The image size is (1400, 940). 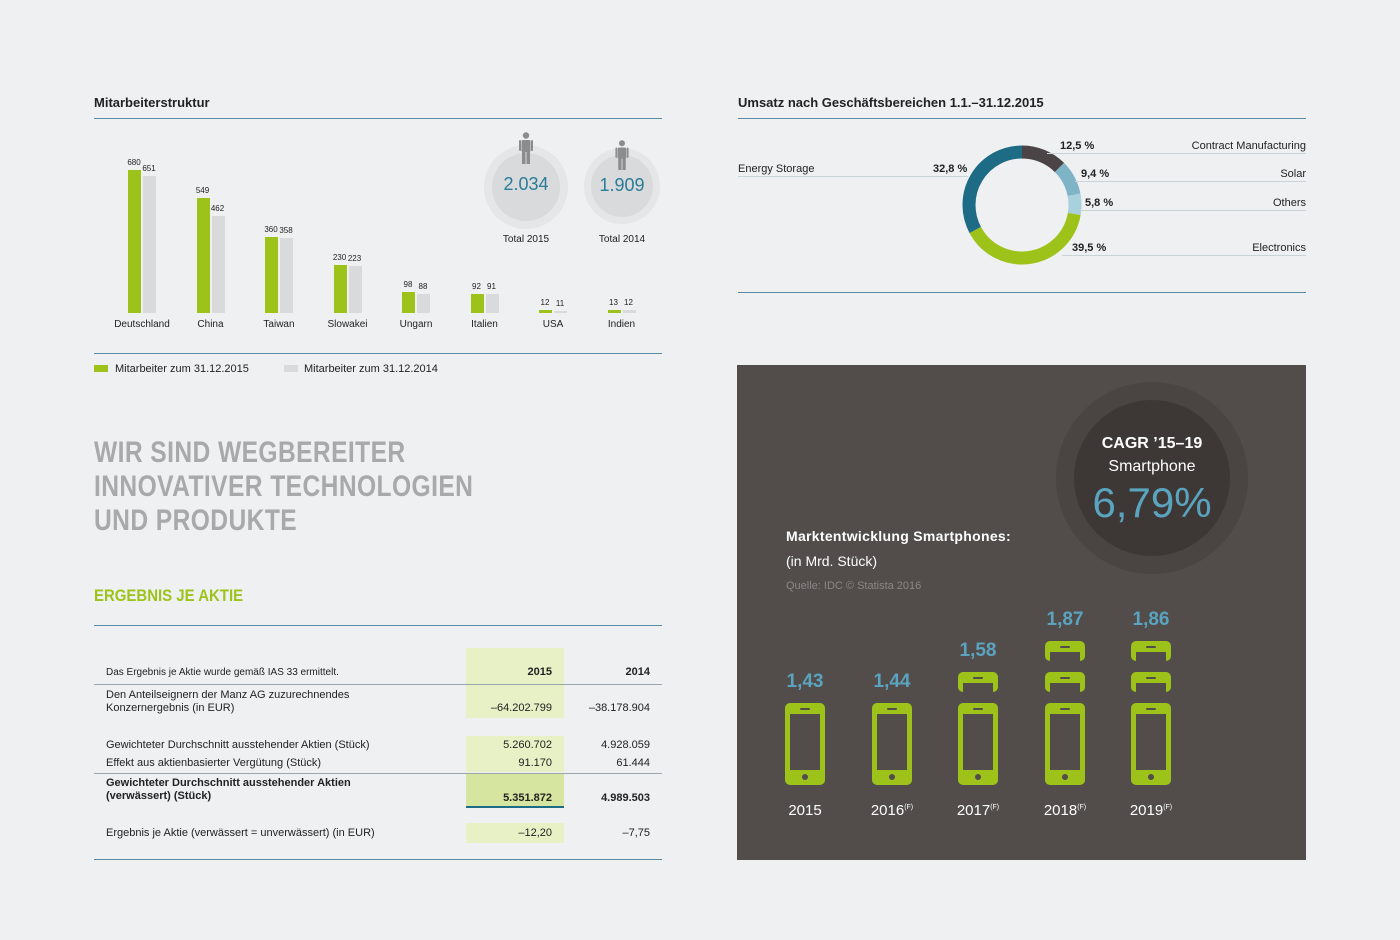 I want to click on bar-ungarn-2015, so click(x=408, y=302).